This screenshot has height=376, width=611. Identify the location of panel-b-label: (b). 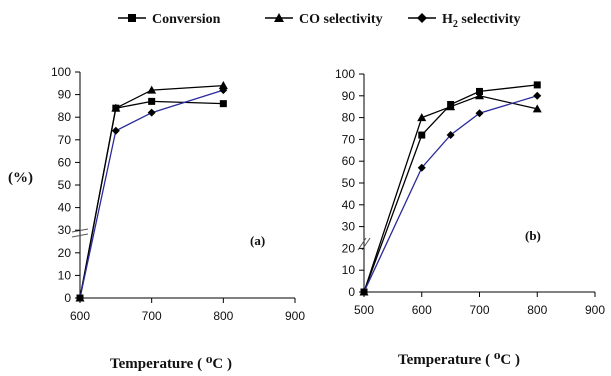
(533, 235).